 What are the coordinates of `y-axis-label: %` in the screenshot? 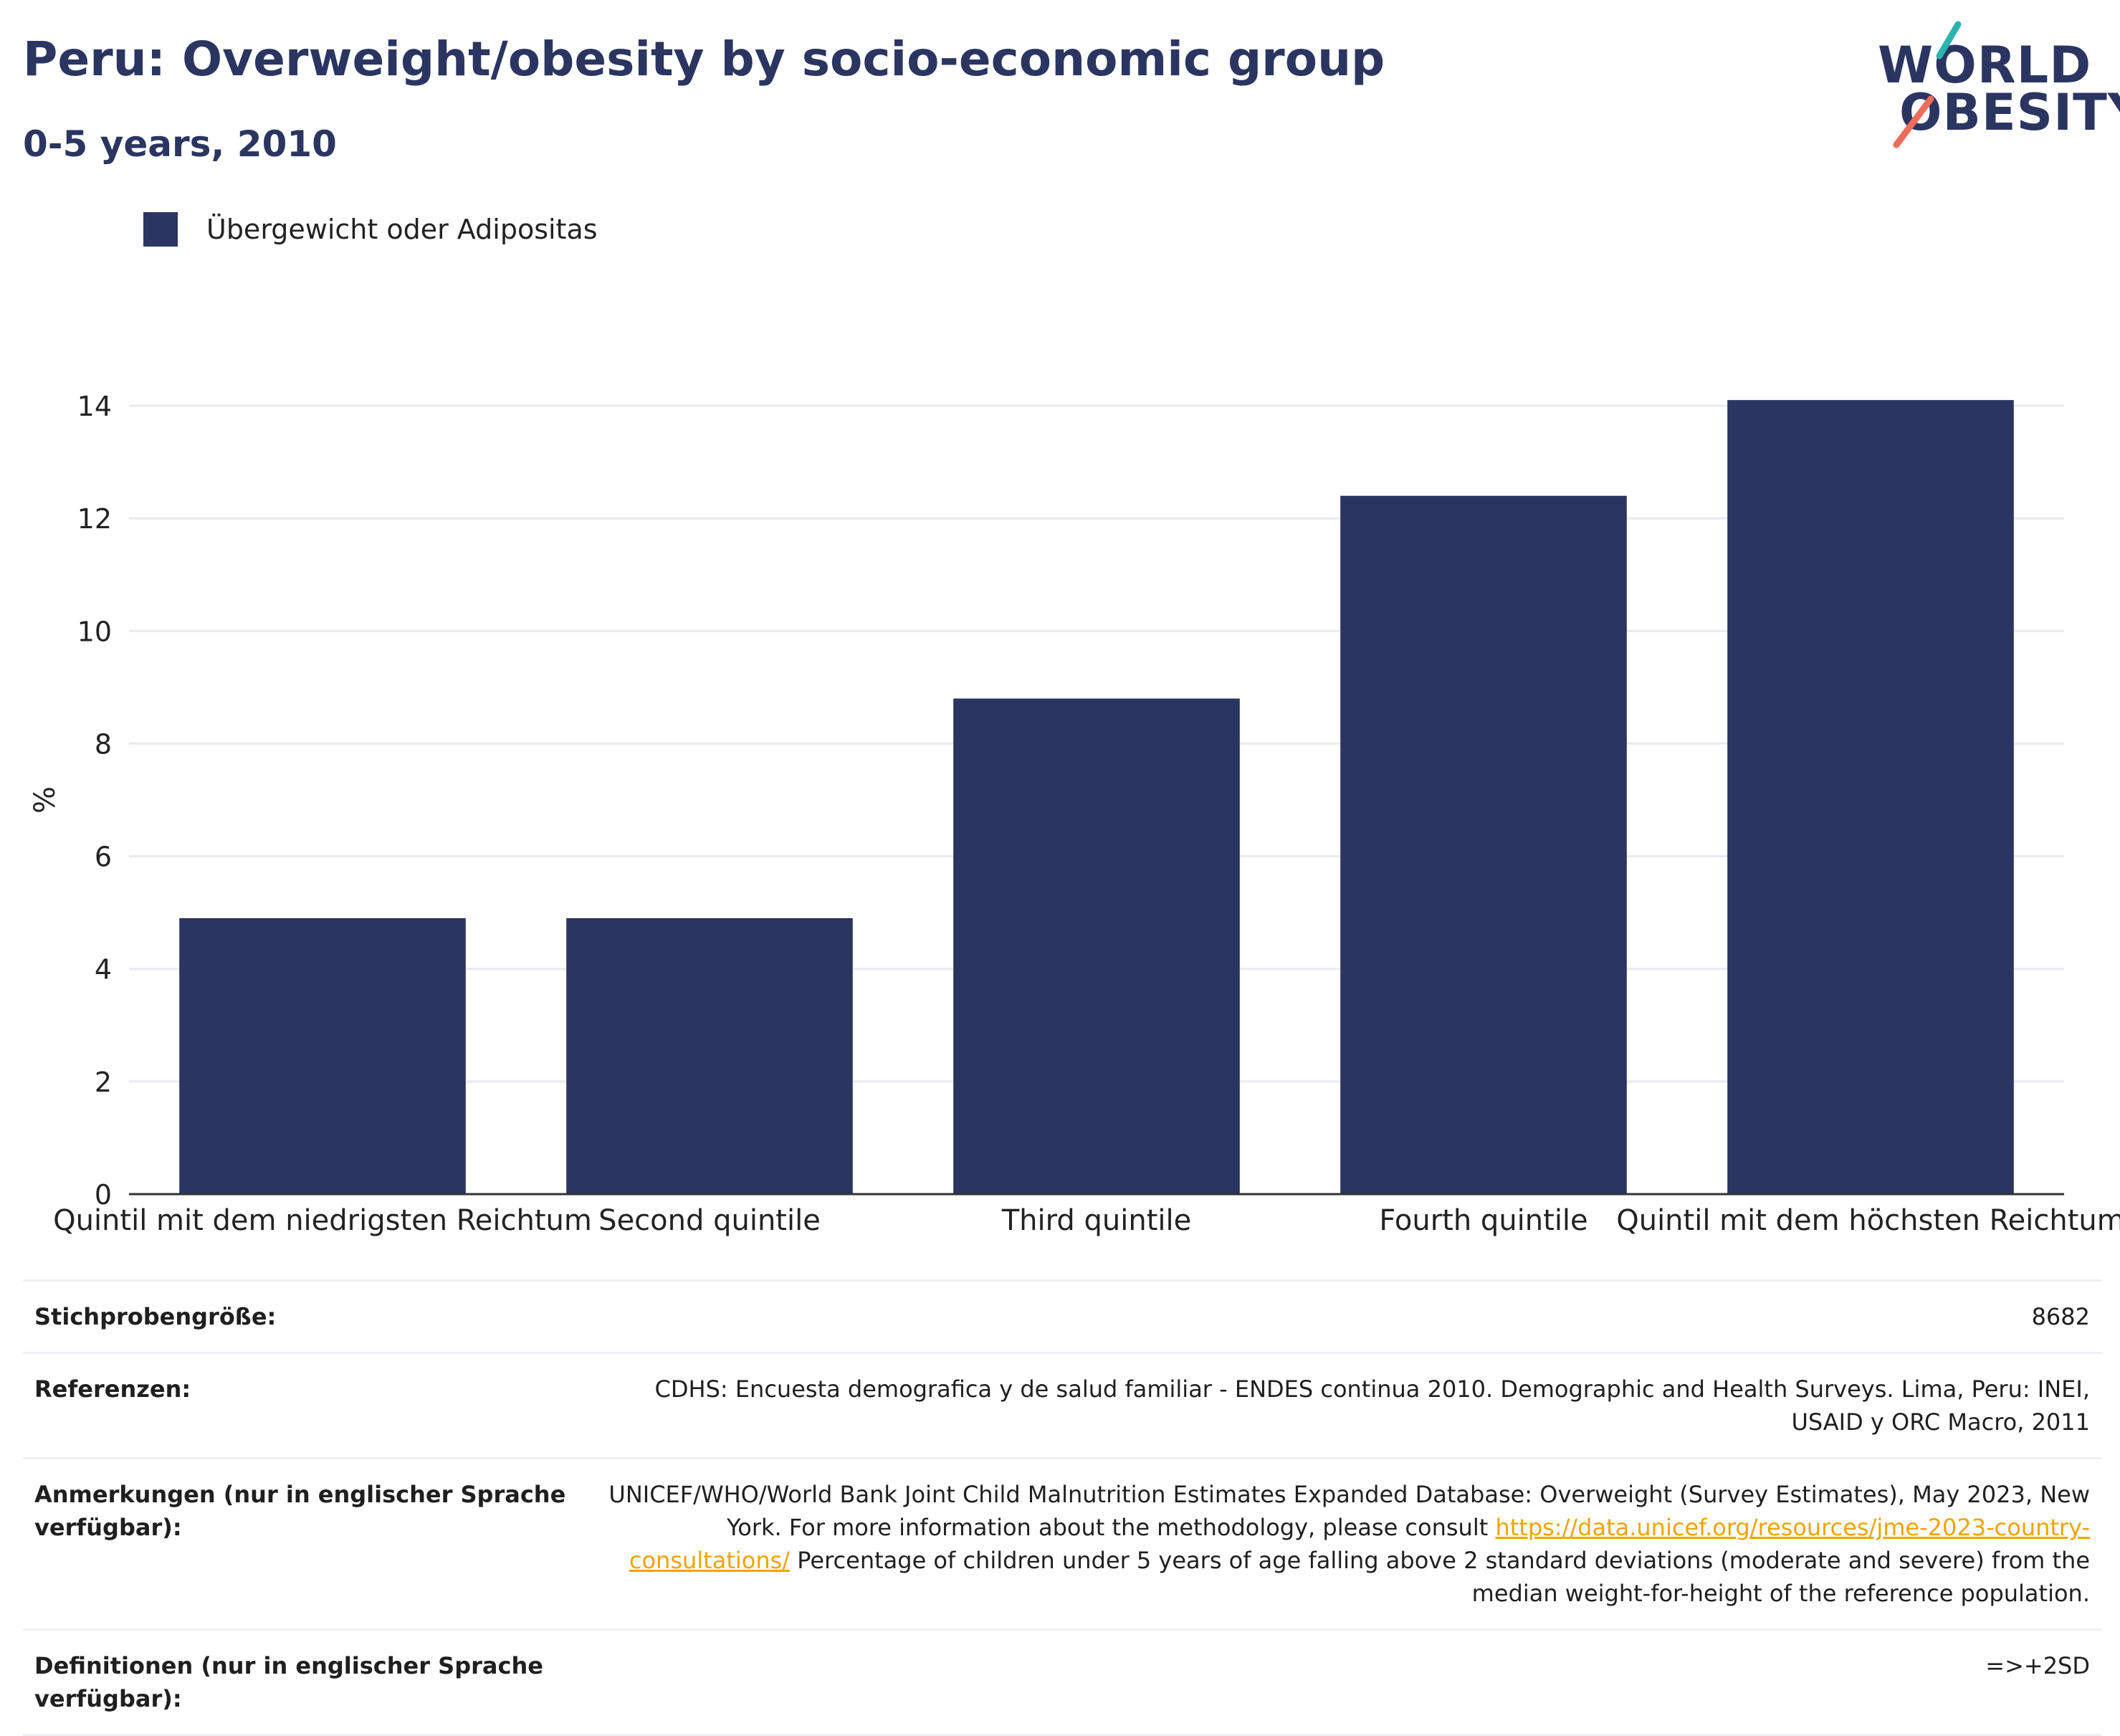 It's located at (45, 800).